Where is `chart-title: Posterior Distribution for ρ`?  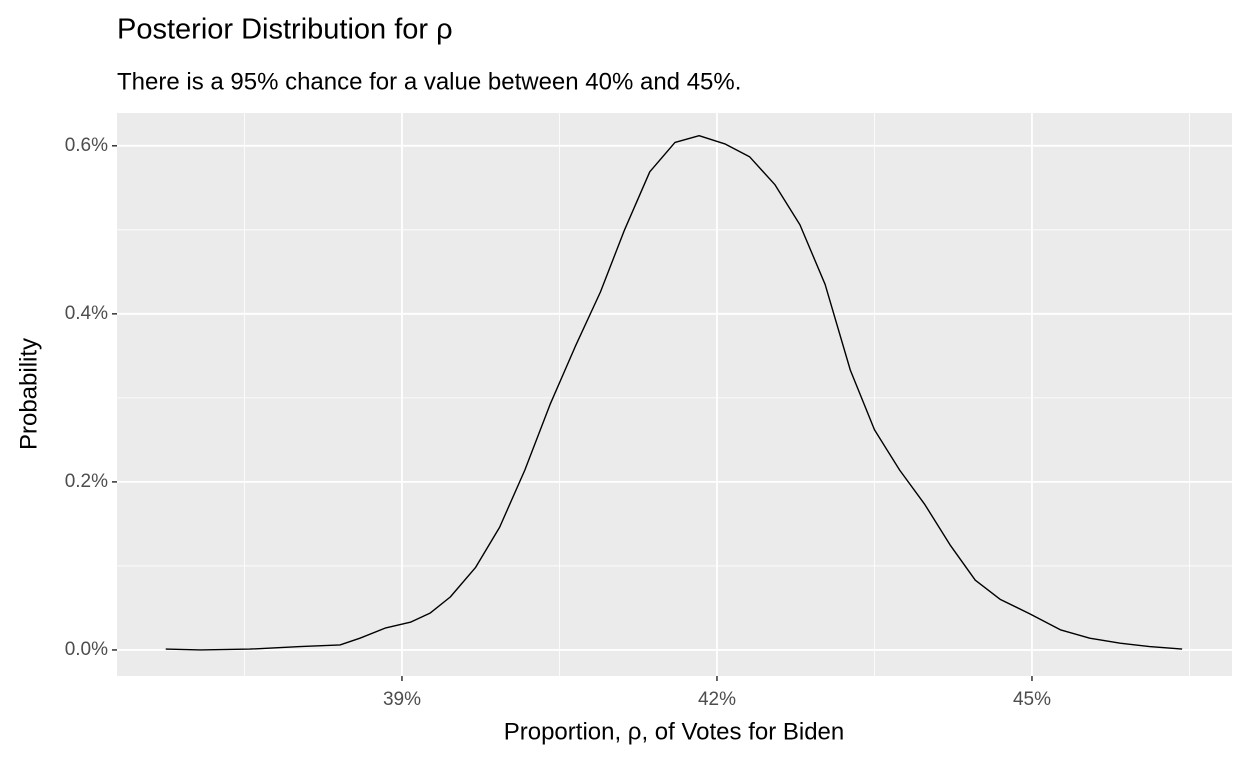
chart-title: Posterior Distribution for ρ is located at coordinates (285, 30).